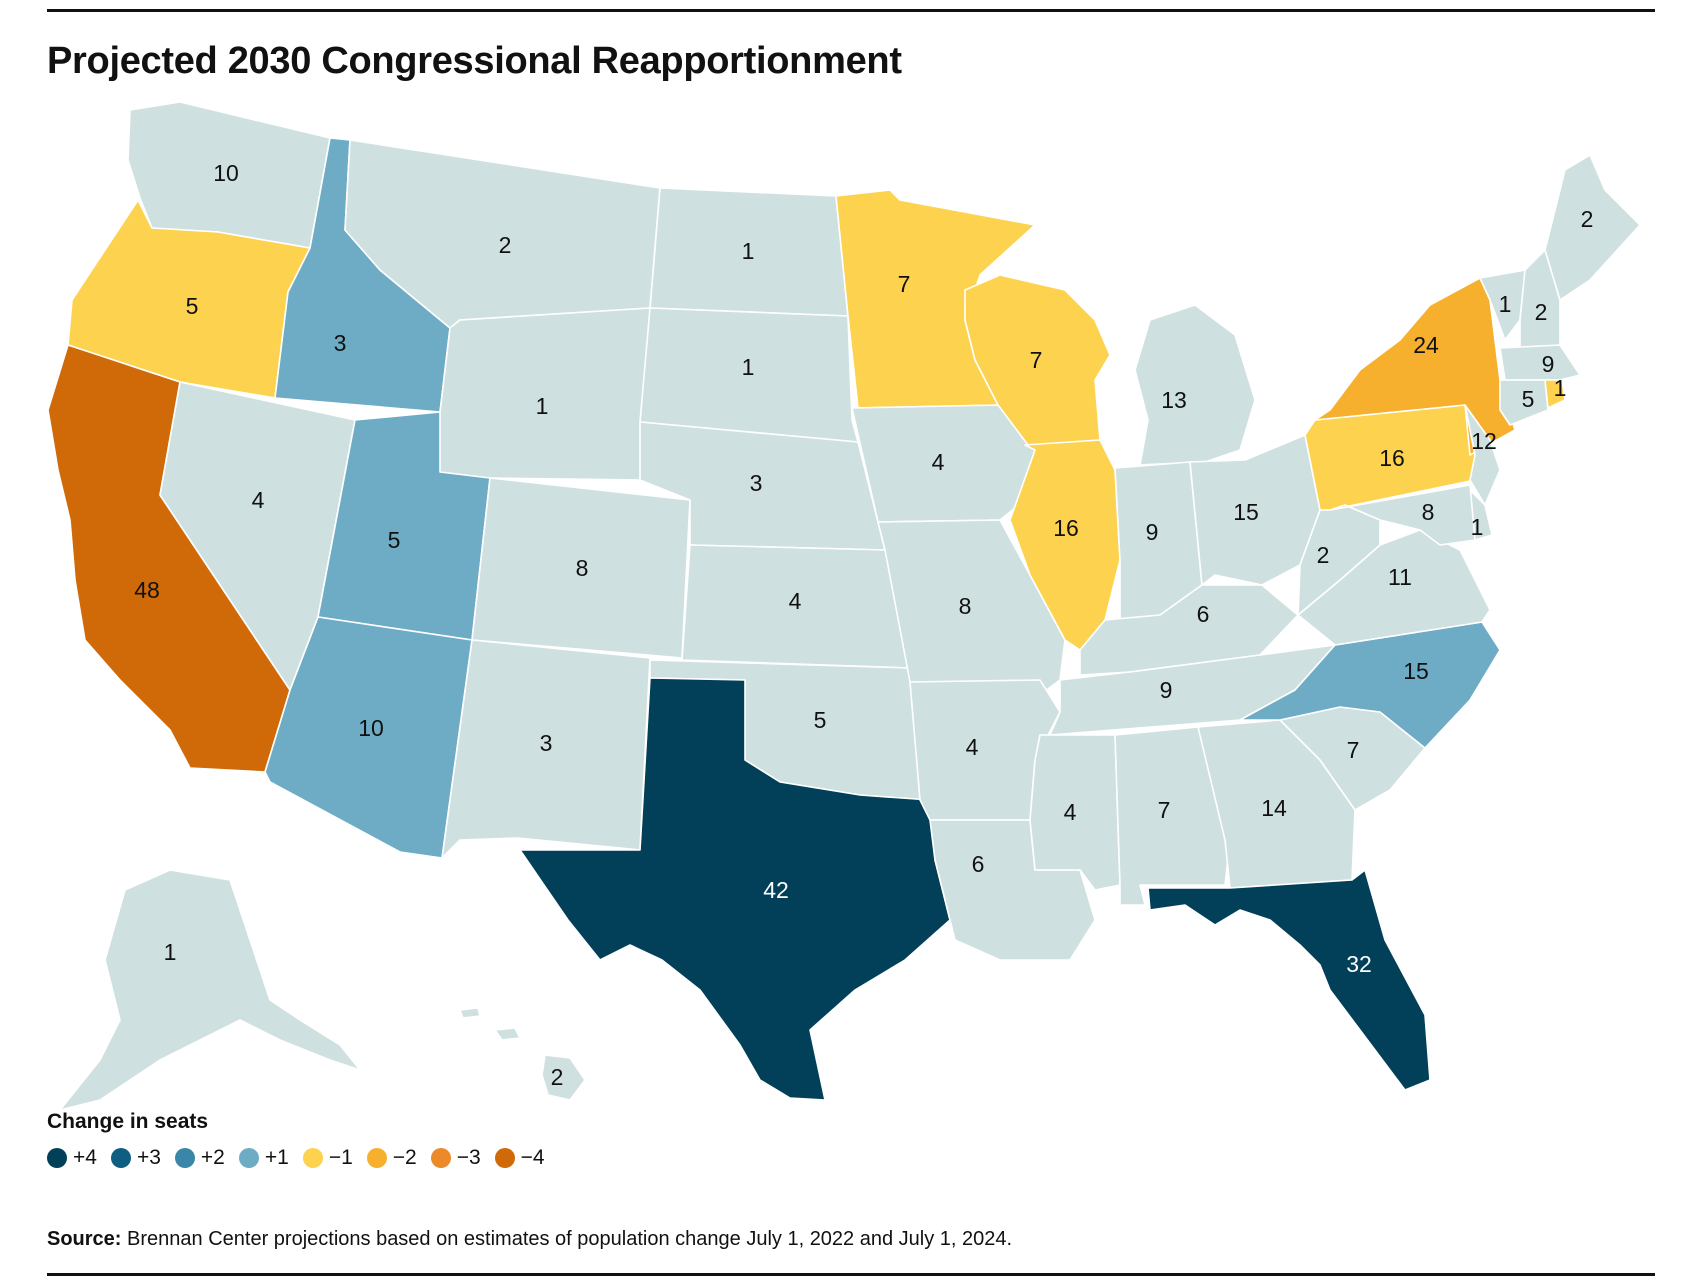 The image size is (1699, 1284). Describe the element at coordinates (1195, 385) in the screenshot. I see `state-mi` at that location.